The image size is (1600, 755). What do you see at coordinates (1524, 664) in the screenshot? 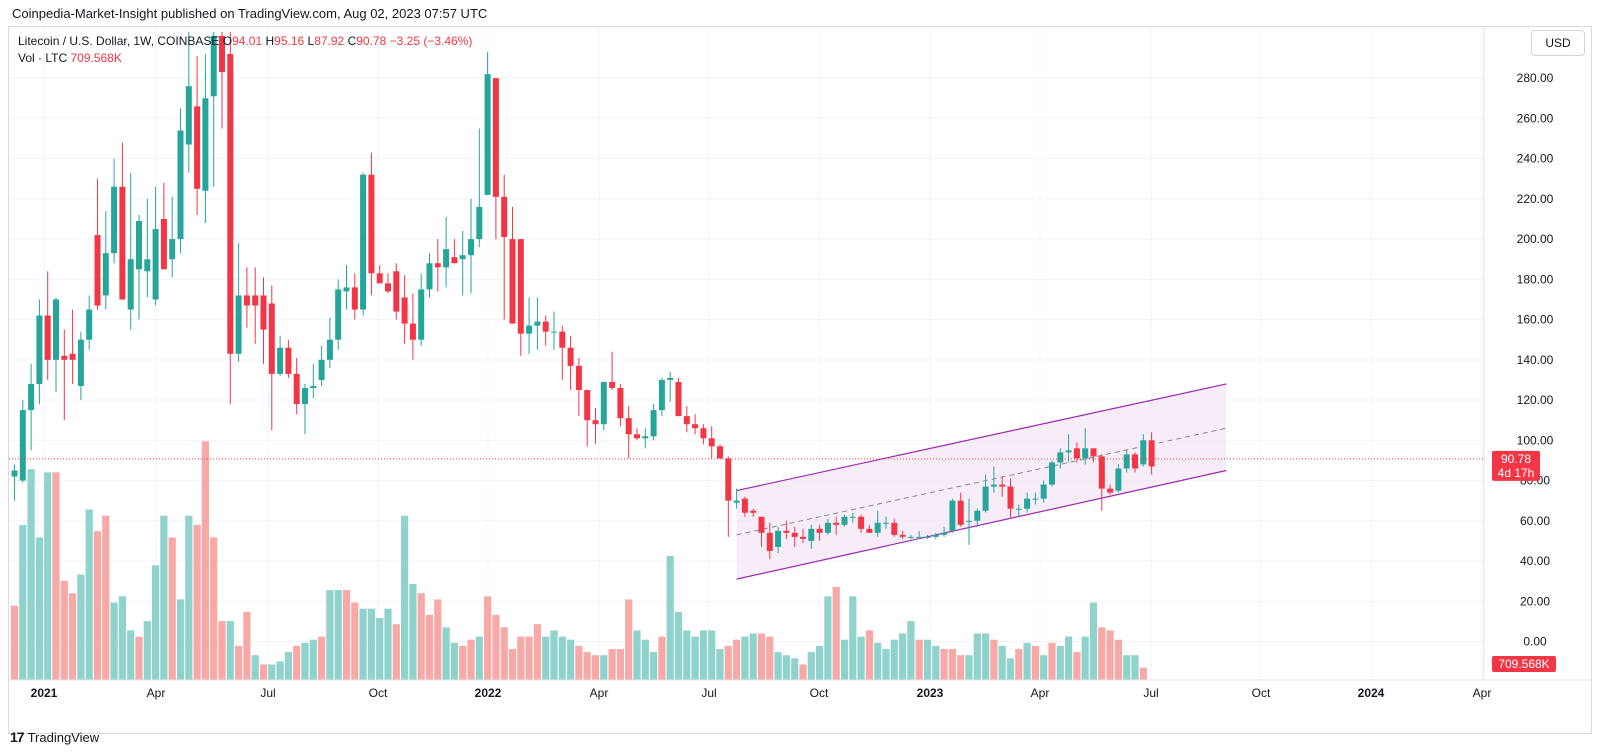
I see `last-volume-badge` at bounding box center [1524, 664].